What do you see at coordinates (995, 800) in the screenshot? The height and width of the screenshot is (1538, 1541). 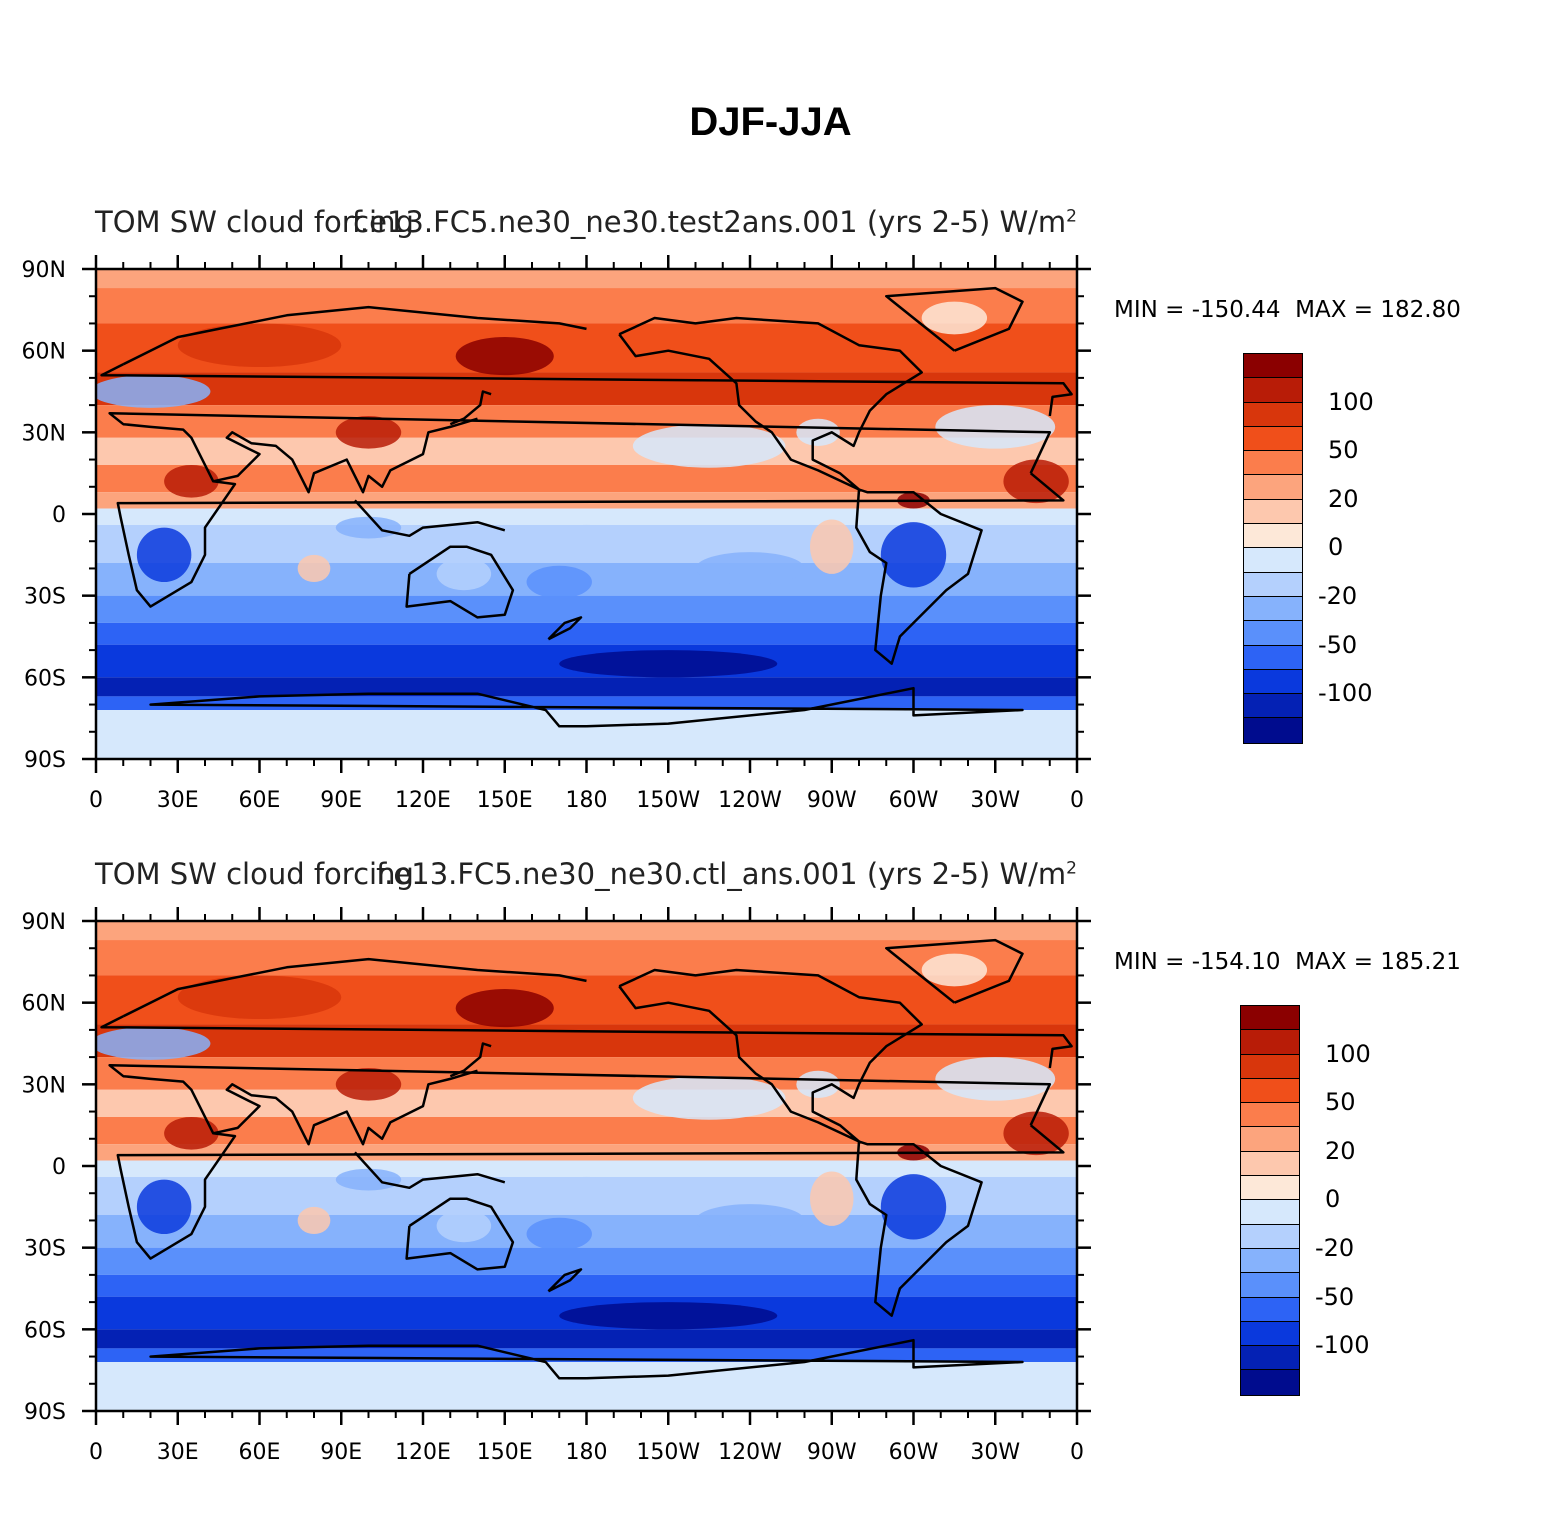 I see `lon-label: 30W` at bounding box center [995, 800].